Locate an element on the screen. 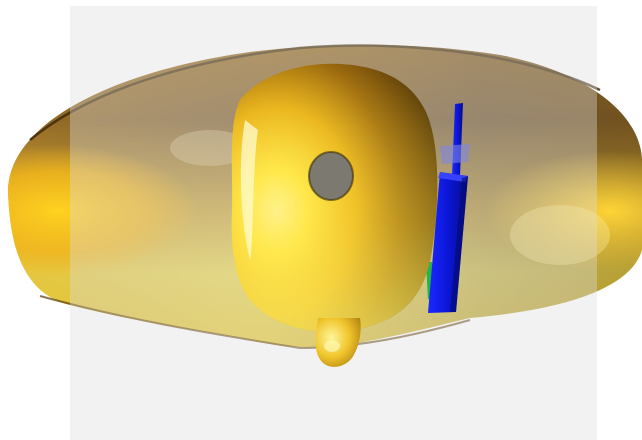 The image size is (642, 440). blue-blade is located at coordinates (449, 208).